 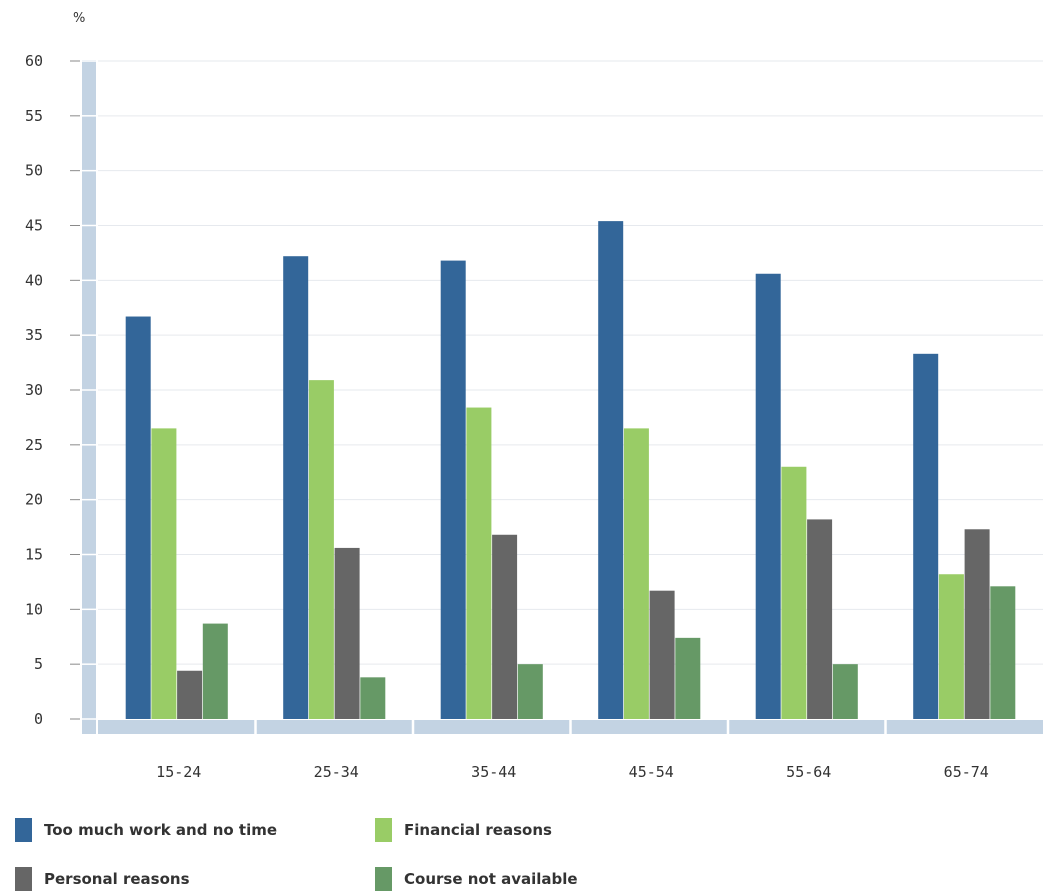 What do you see at coordinates (161, 830) in the screenshot?
I see `legend-label-too-much-work: Too much work and no time` at bounding box center [161, 830].